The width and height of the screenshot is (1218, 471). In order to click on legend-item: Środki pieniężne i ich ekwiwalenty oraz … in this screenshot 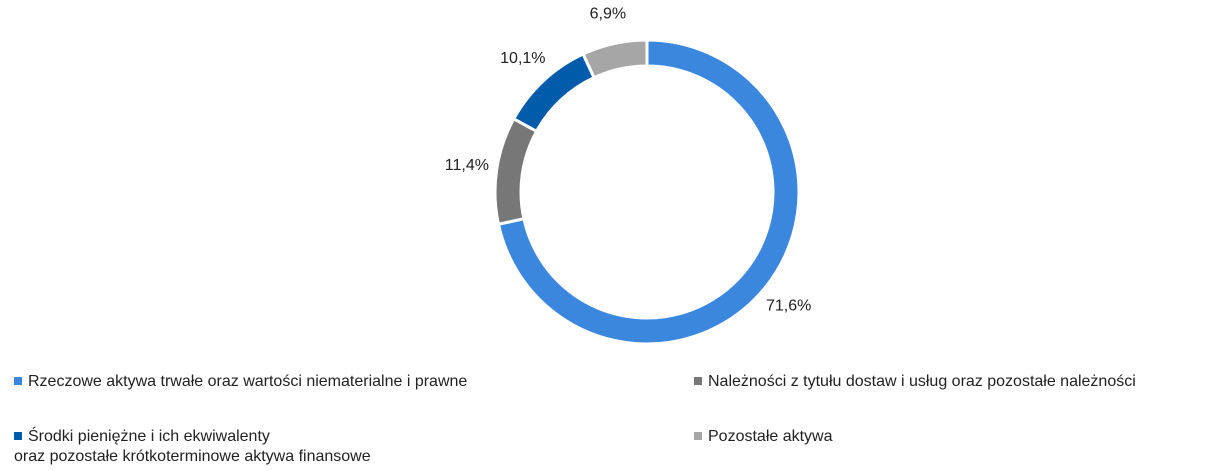, I will do `click(192, 447)`.